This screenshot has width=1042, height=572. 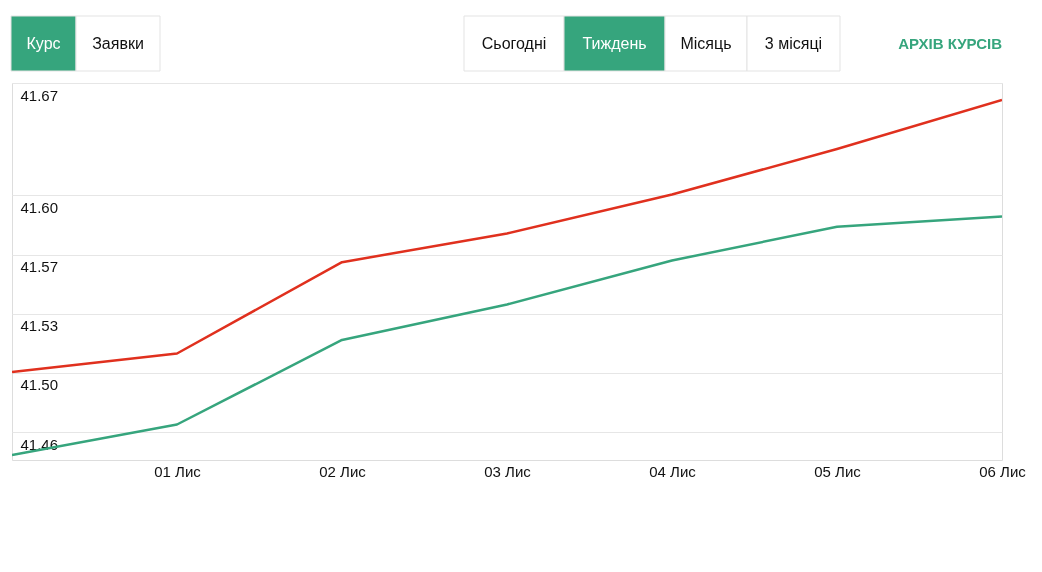 What do you see at coordinates (614, 43) in the screenshot?
I see `text: Тиждень` at bounding box center [614, 43].